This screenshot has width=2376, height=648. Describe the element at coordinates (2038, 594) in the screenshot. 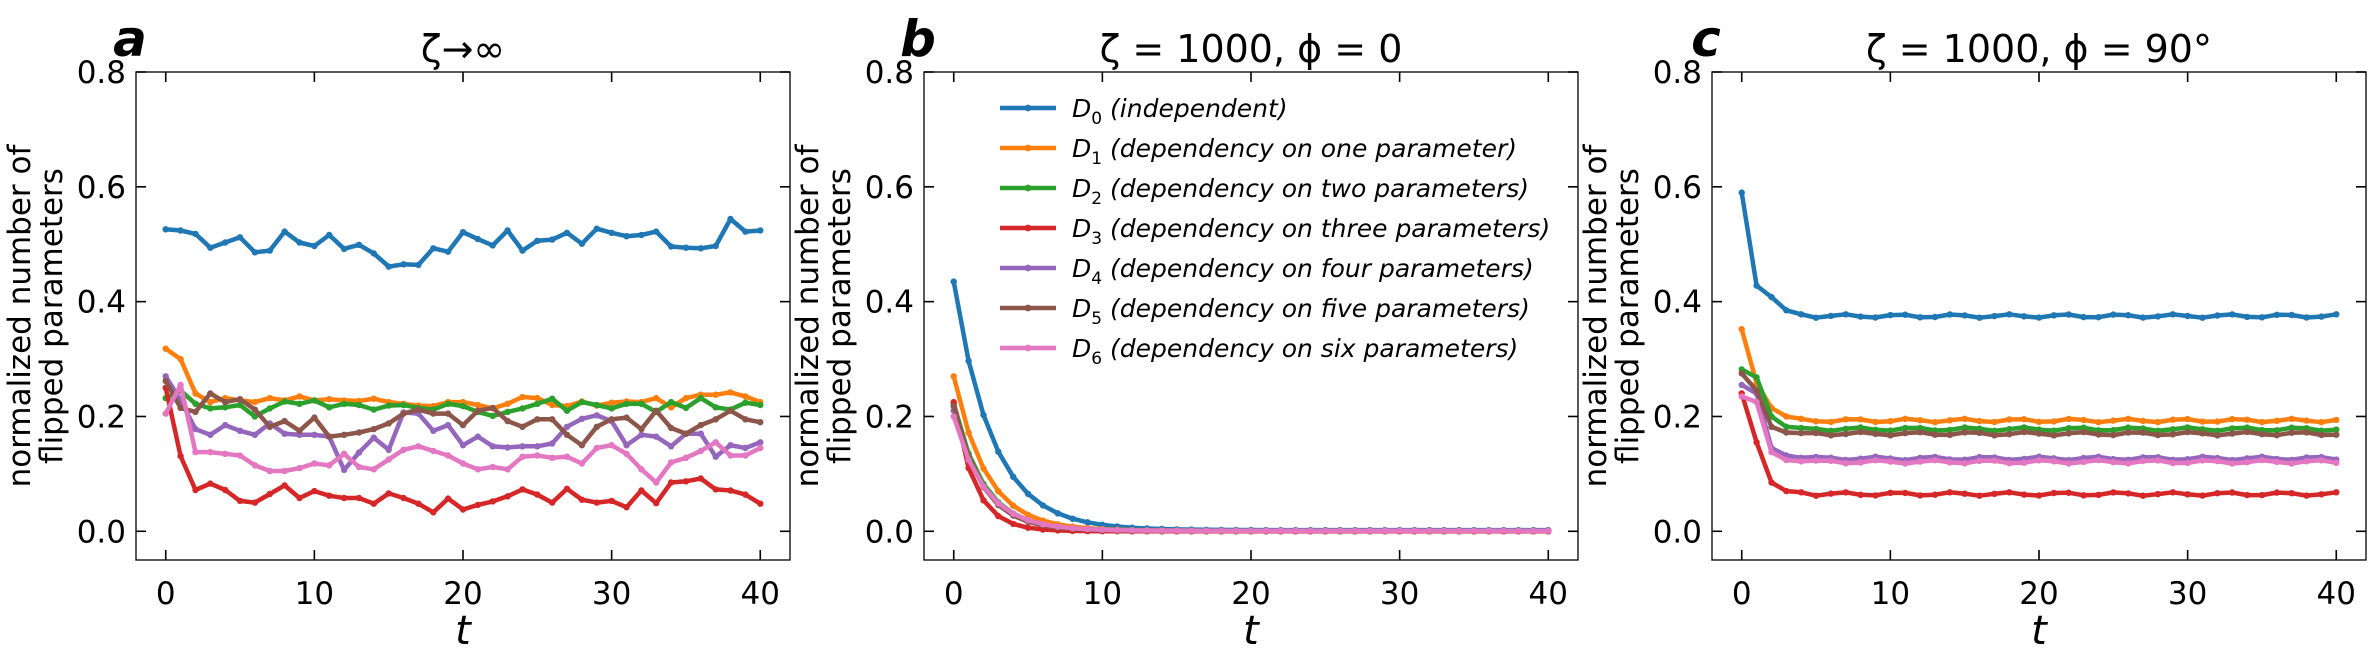

I see `x-tick-label: 20` at that location.